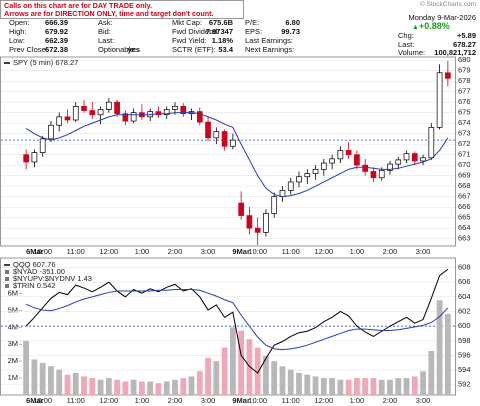  I want to click on annotation: $NYUPV:$NYDNV 1.43, so click(52, 278).